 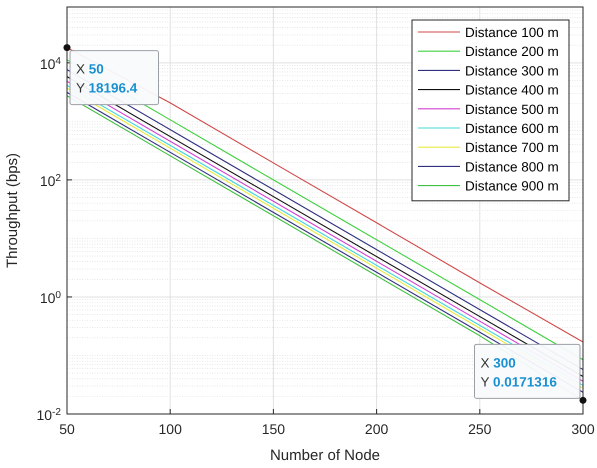 I want to click on legend-label: Distance 800 m, so click(x=512, y=166).